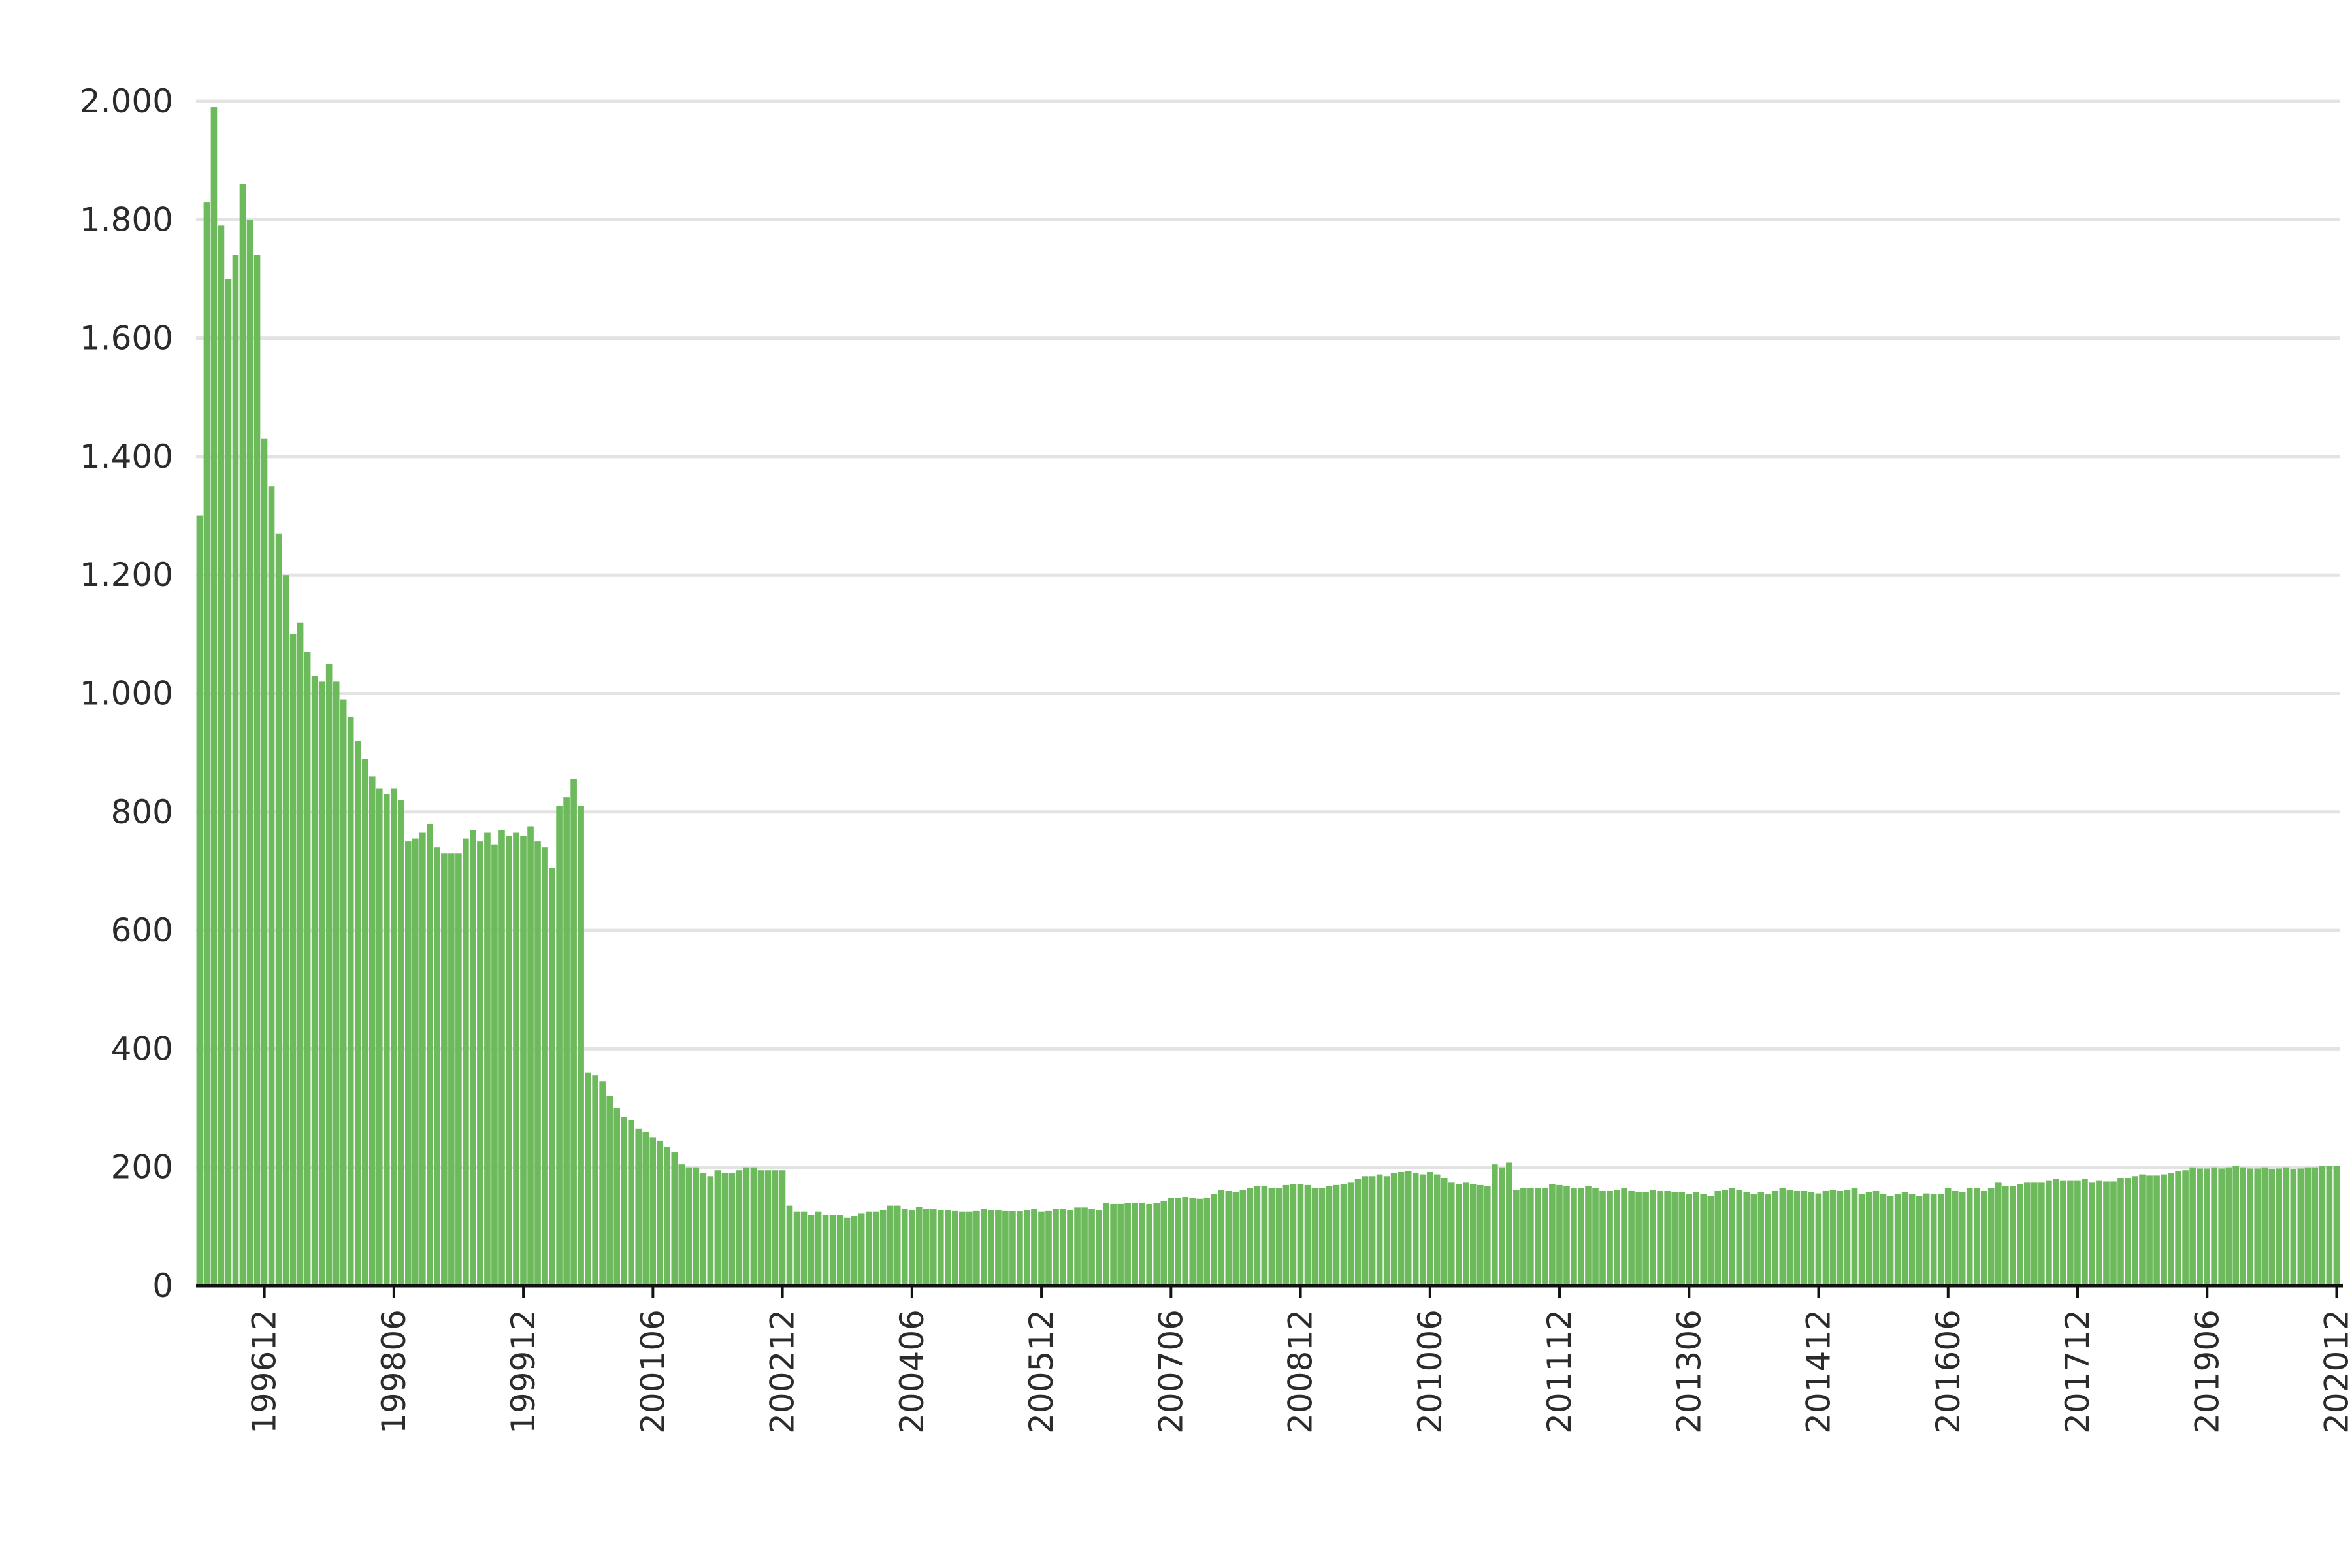 The height and width of the screenshot is (1568, 2352). What do you see at coordinates (1171, 1371) in the screenshot?
I see `x-tick-label: 200706` at bounding box center [1171, 1371].